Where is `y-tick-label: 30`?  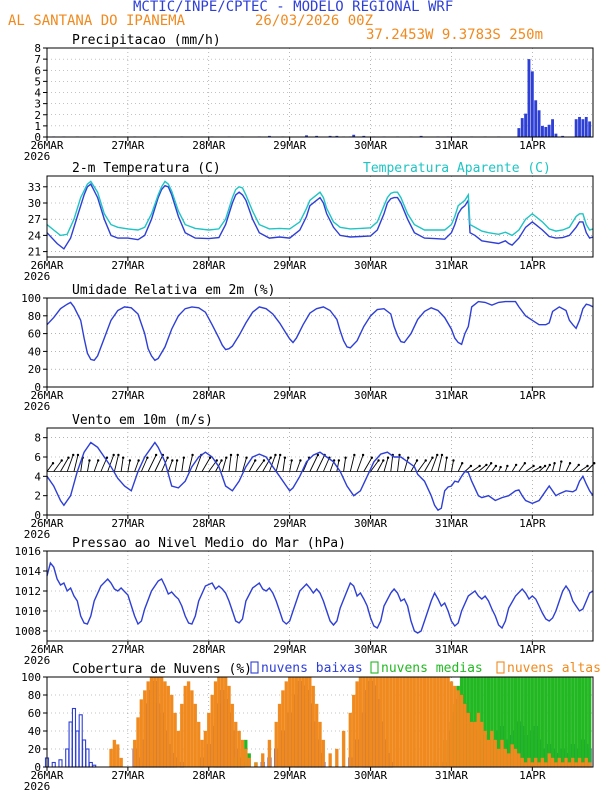
y-tick-label: 30 is located at coordinates (34, 203).